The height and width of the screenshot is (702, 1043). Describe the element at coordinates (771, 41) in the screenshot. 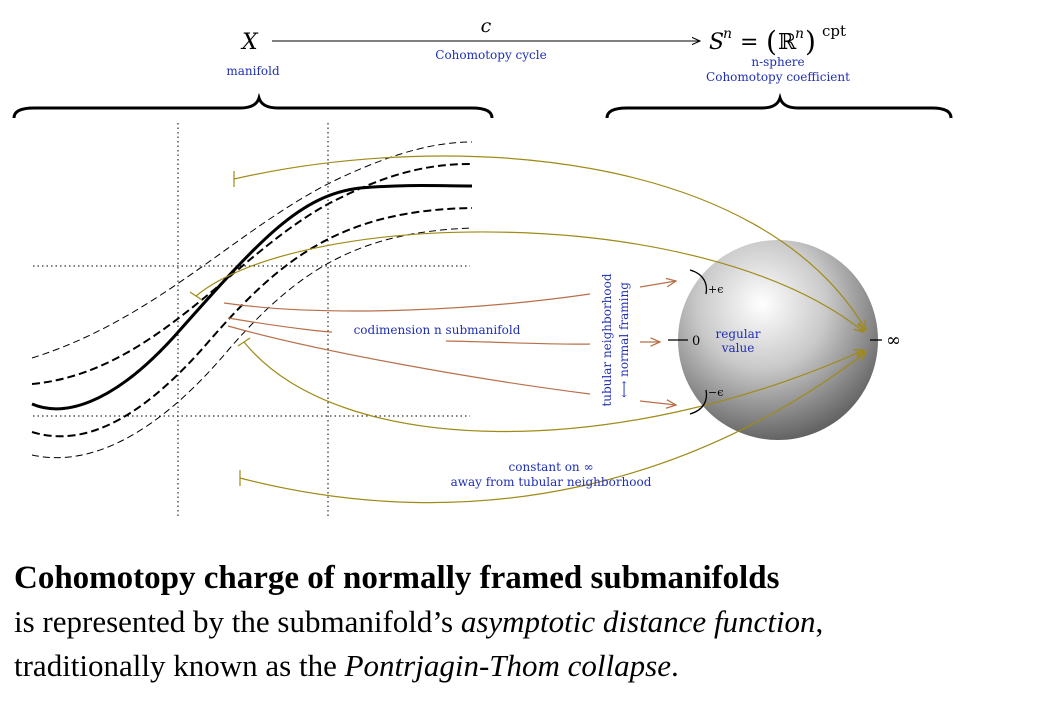

I see `target-paren-open: (` at that location.